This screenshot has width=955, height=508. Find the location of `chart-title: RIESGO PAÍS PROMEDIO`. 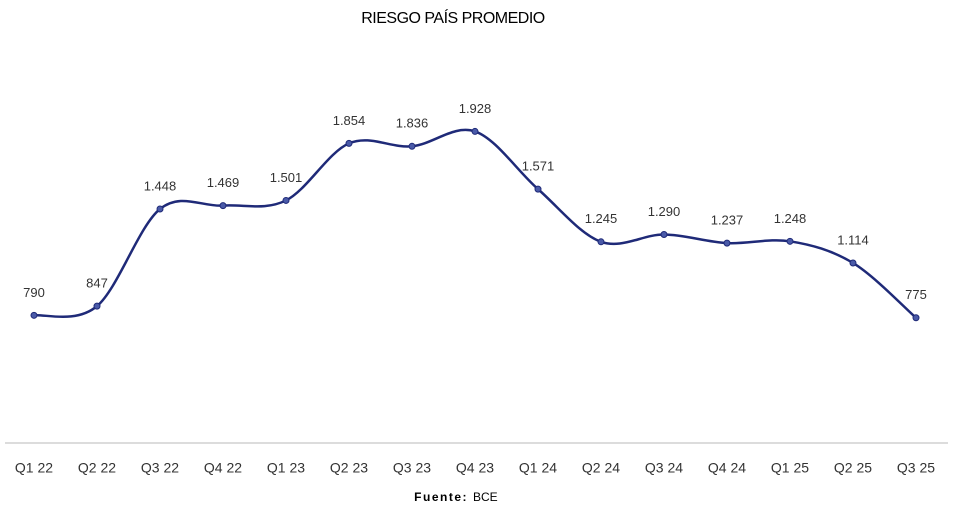

chart-title: RIESGO PAÍS PROMEDIO is located at coordinates (453, 17).